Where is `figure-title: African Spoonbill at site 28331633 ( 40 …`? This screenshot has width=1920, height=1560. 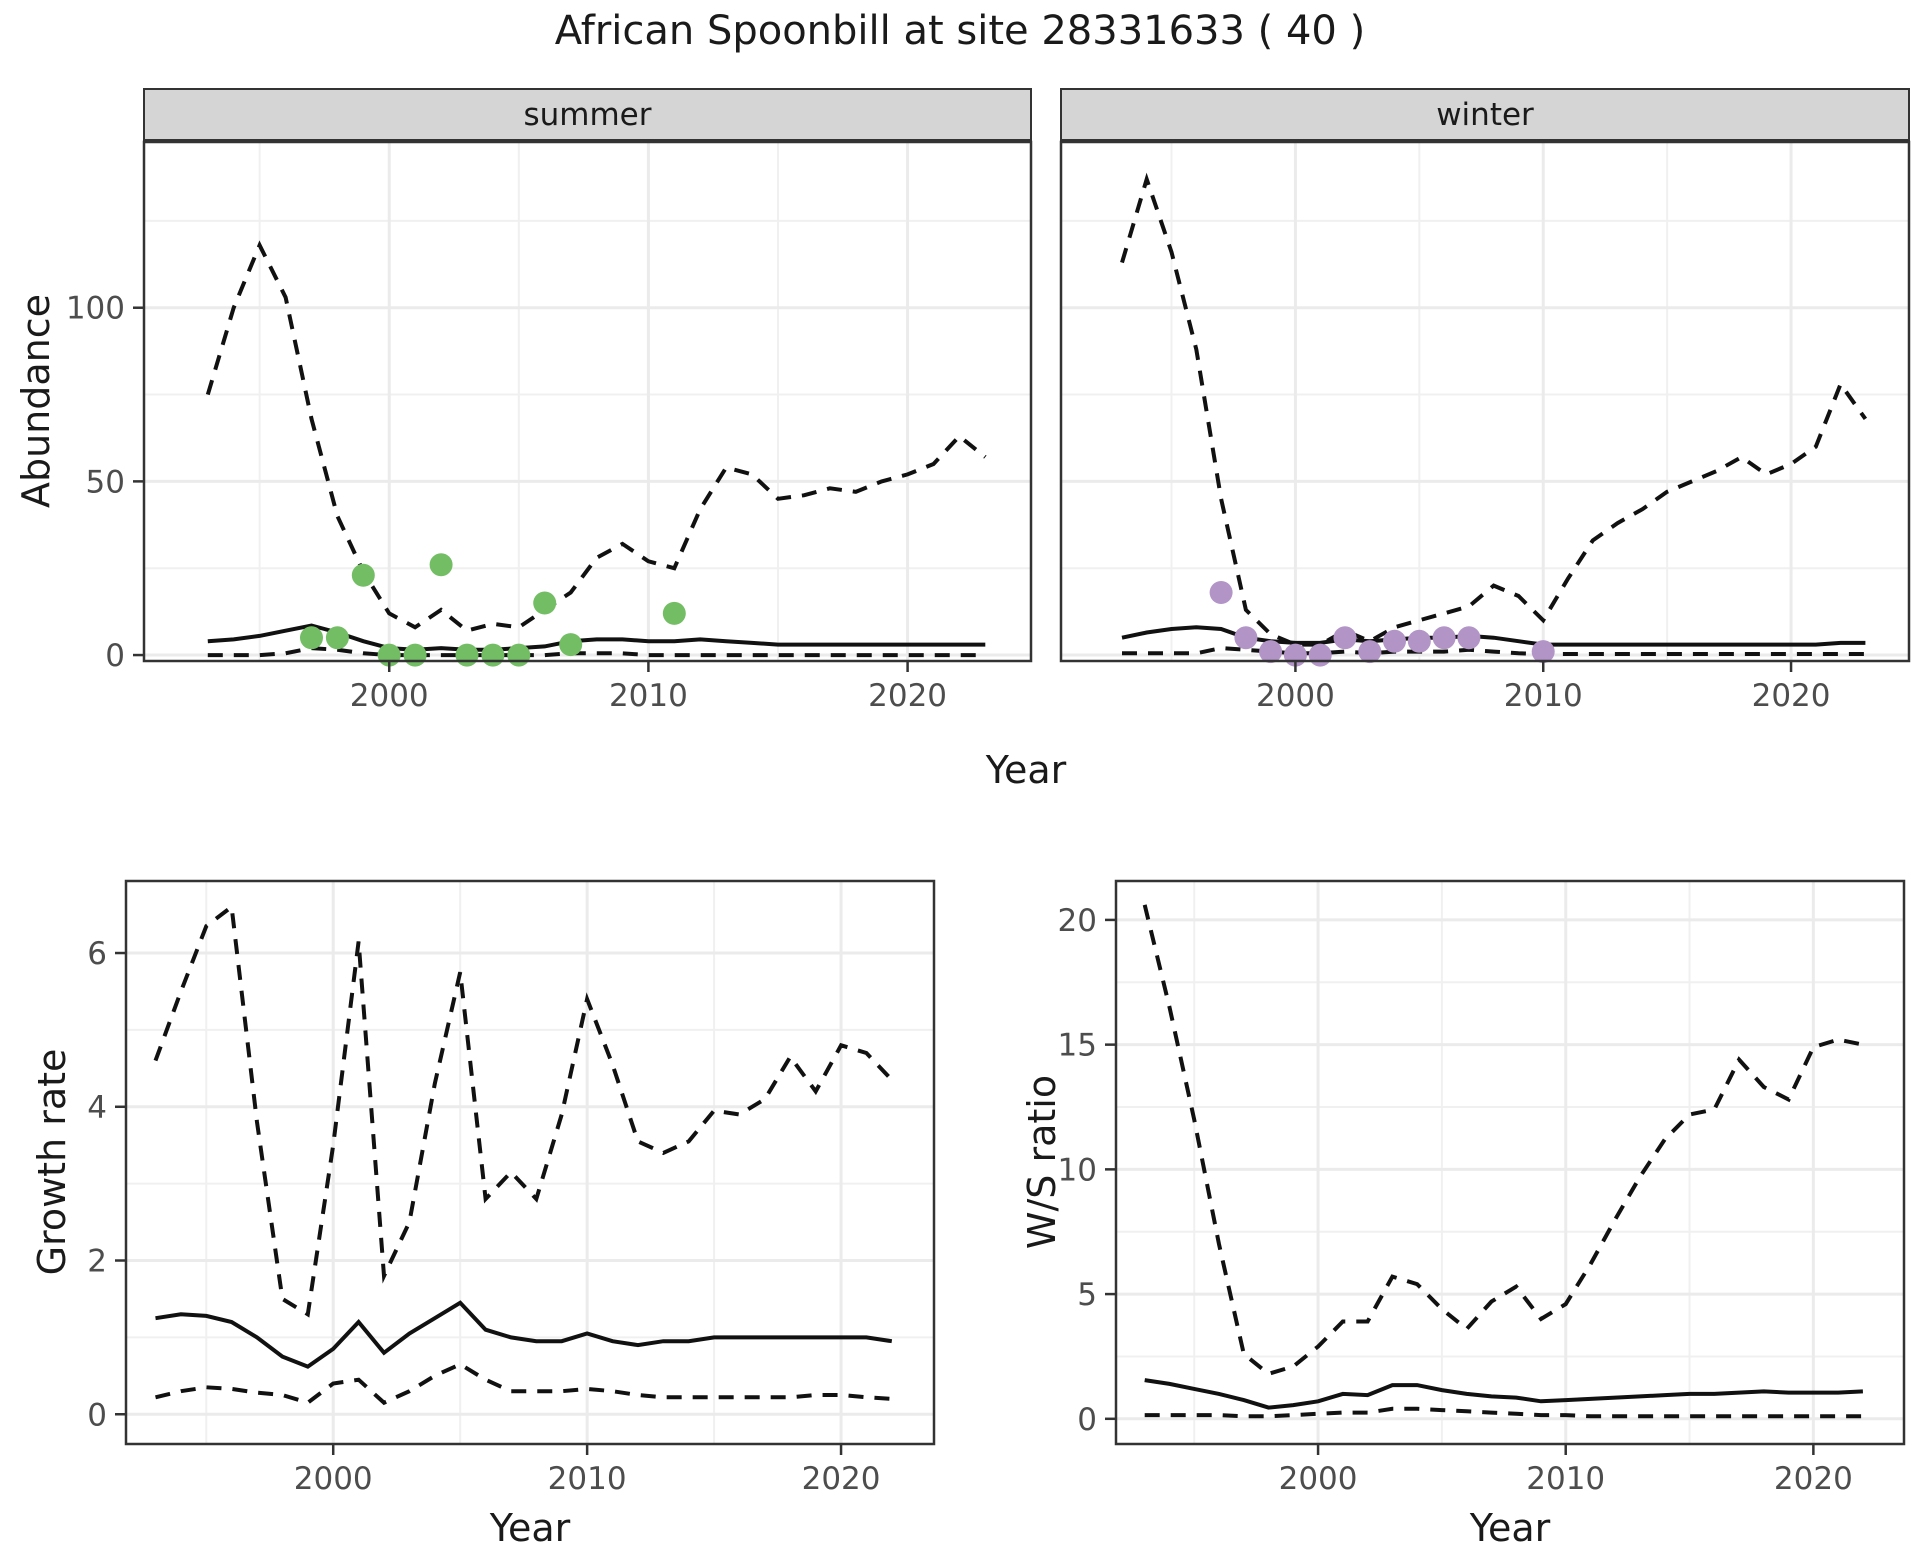 figure-title: African Spoonbill at site 28331633 ( 40 … is located at coordinates (960, 31).